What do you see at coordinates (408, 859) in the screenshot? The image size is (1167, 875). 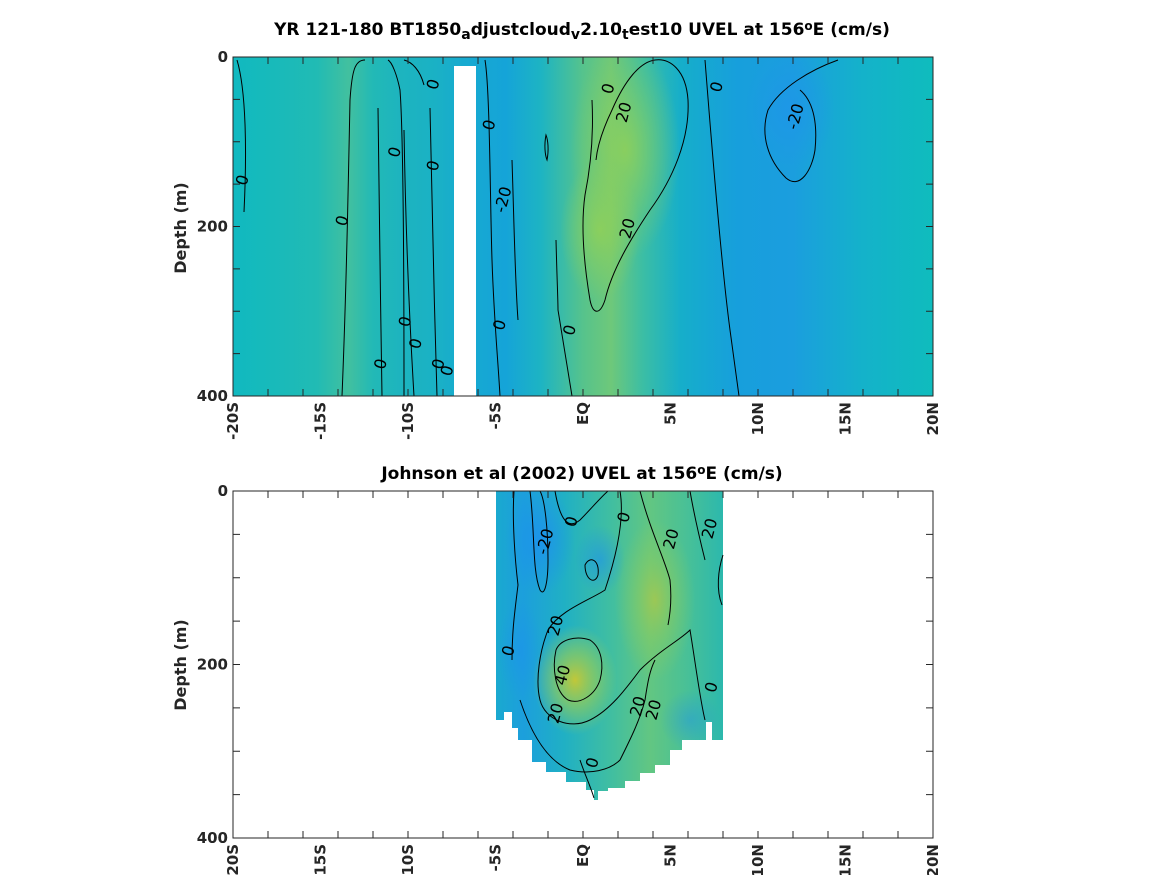 I see `bottom-x-tick-label: -10S` at bounding box center [408, 859].